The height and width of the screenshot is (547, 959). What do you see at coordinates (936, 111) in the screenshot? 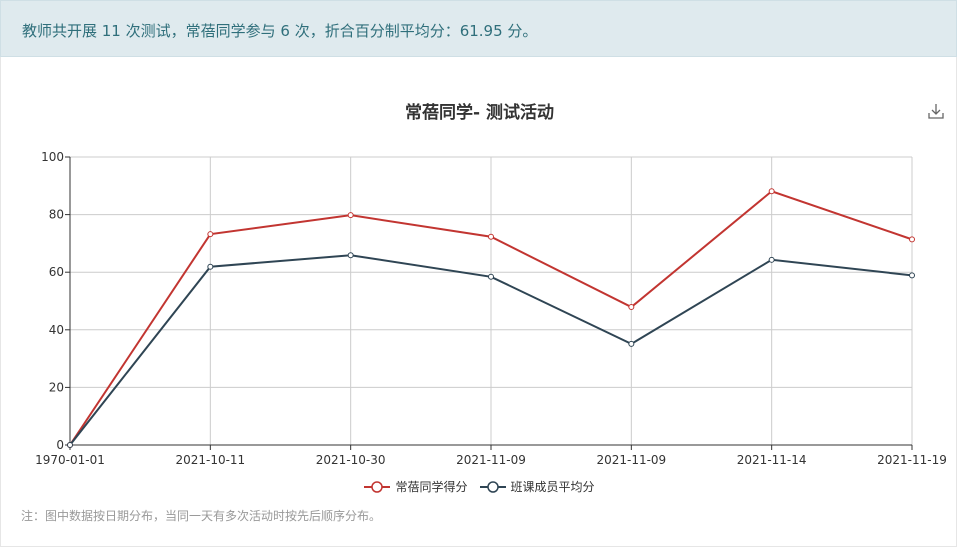
I see `download-icon` at bounding box center [936, 111].